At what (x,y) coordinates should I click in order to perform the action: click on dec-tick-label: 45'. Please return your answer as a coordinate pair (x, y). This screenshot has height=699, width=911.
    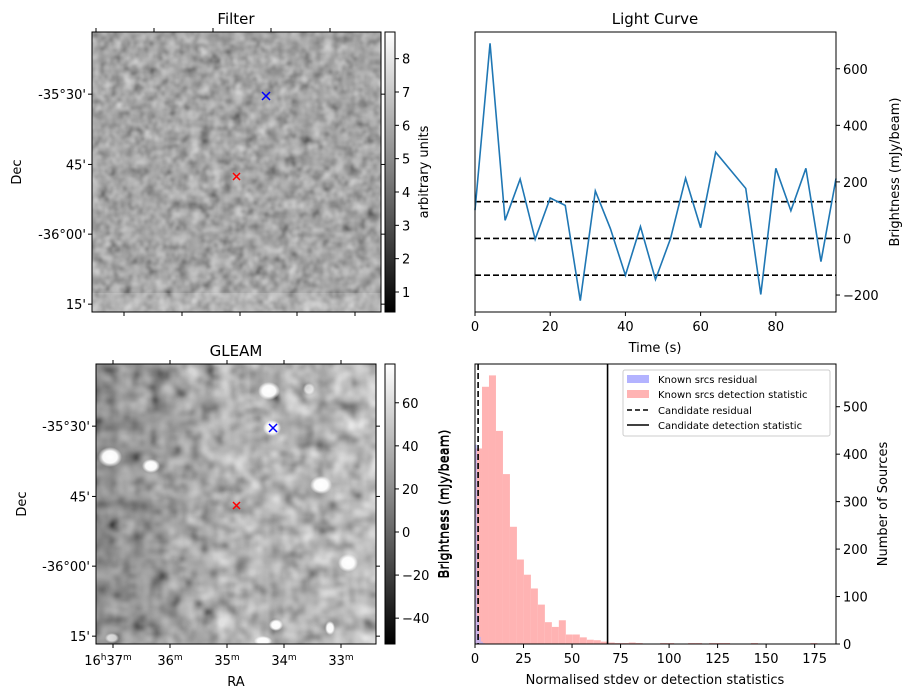
    Looking at the image, I should click on (80, 497).